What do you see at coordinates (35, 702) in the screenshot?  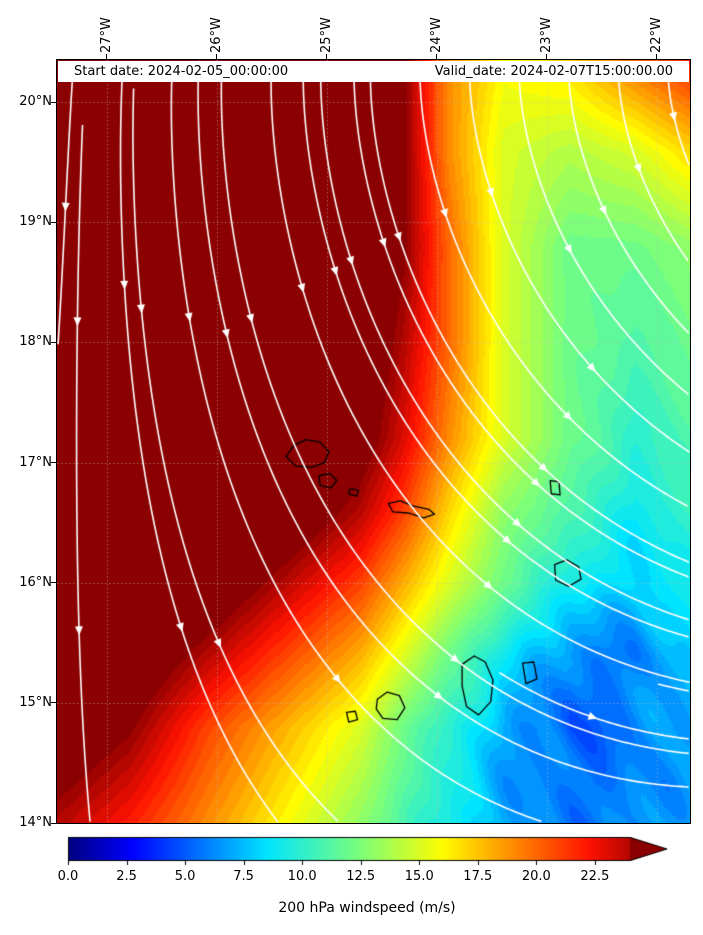 I see `y-tick-label: 15°N` at bounding box center [35, 702].